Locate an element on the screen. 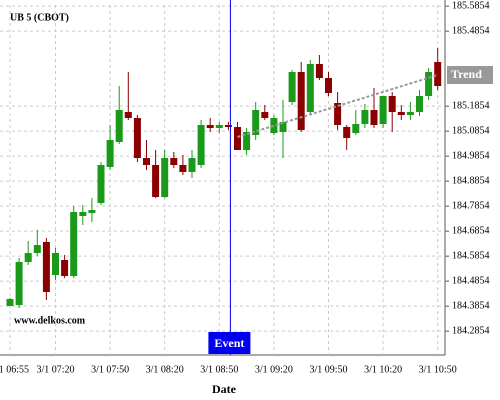 The width and height of the screenshot is (500, 400). x-tick-label: 3/1 06:55 is located at coordinates (14, 369).